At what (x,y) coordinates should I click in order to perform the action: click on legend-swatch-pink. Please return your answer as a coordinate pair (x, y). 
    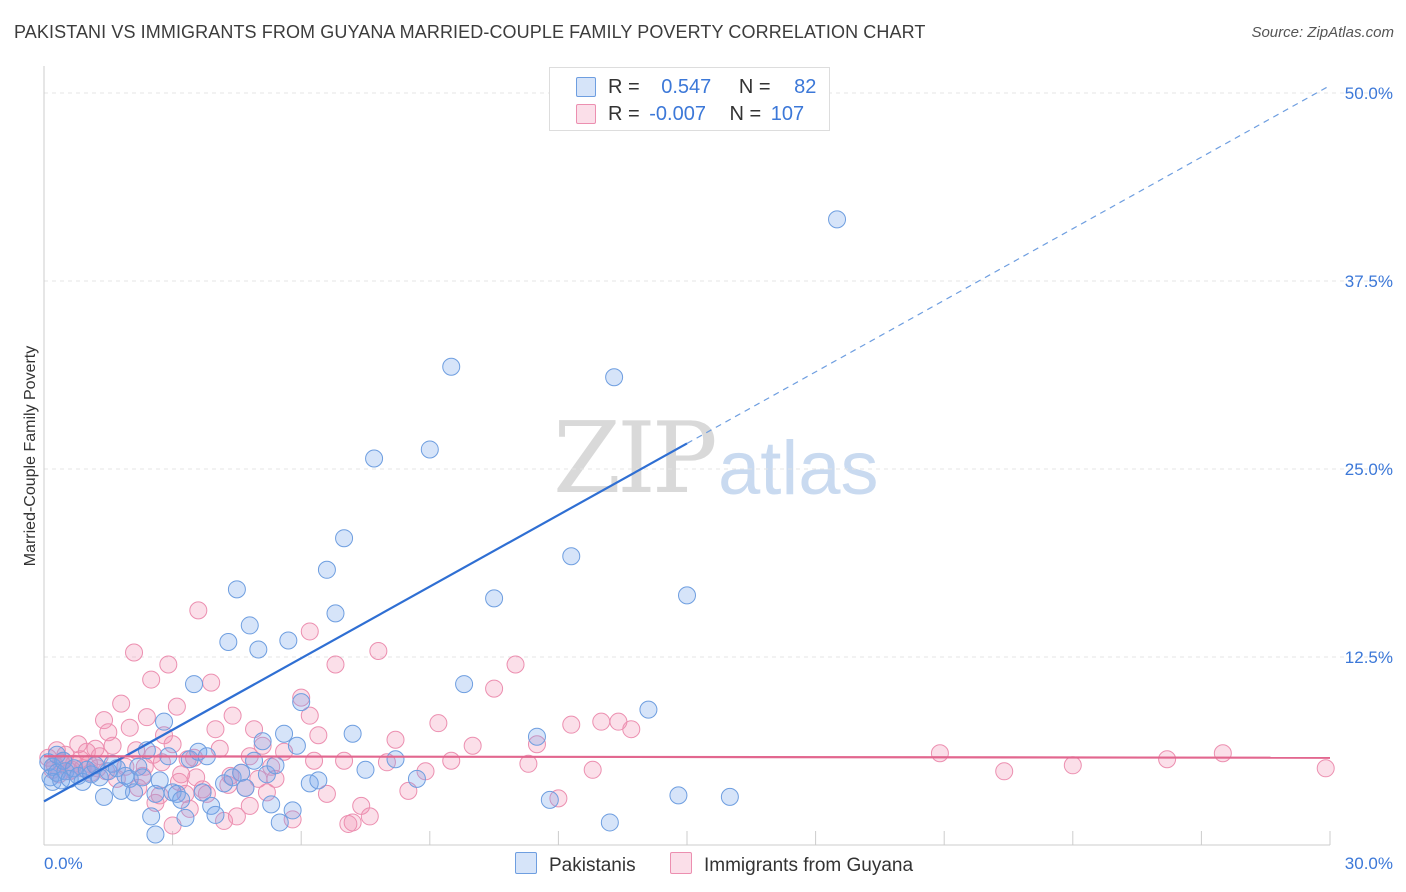
    Looking at the image, I should click on (586, 114).